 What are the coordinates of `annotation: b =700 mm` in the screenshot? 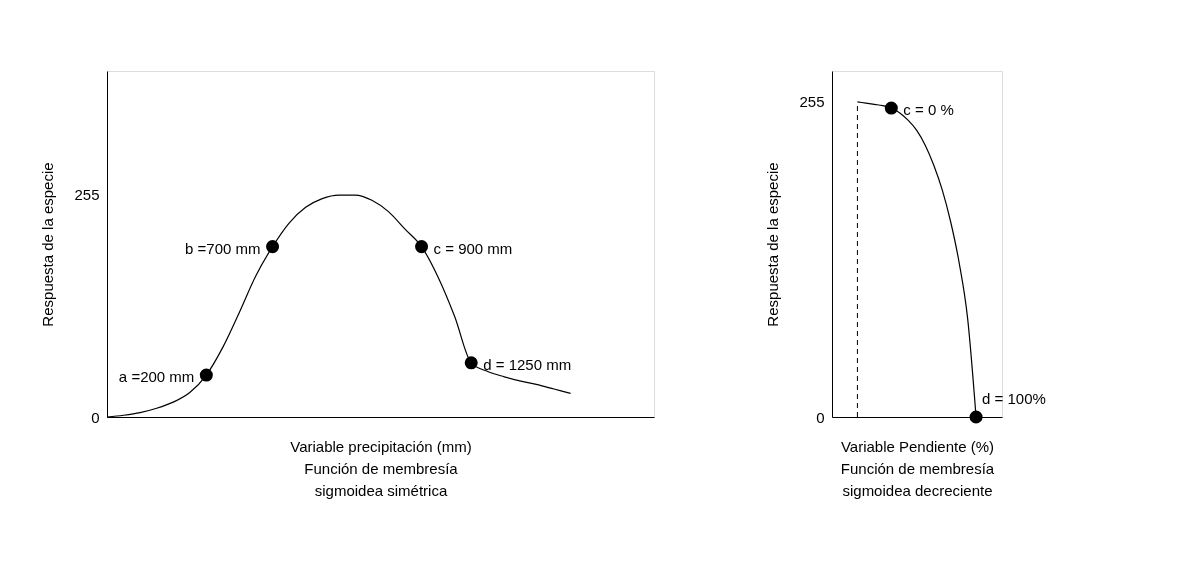 It's located at (223, 248).